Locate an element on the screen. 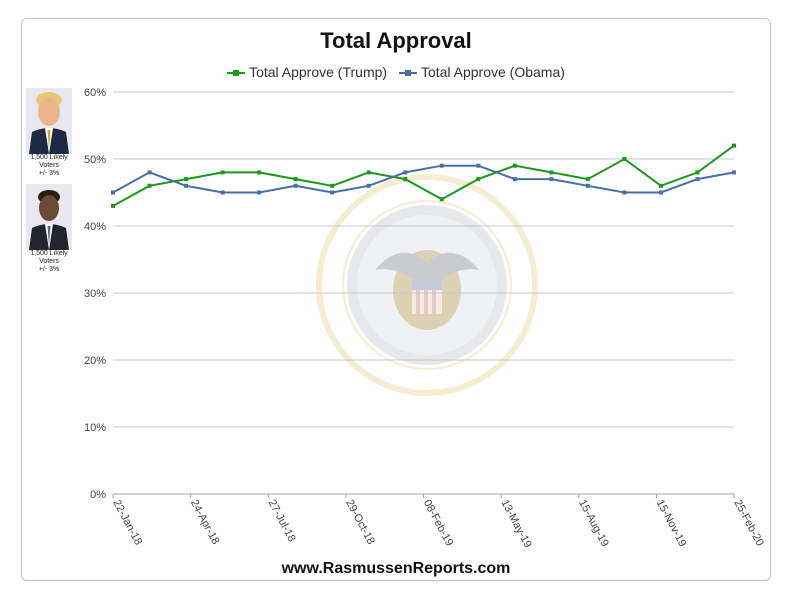  y-tick-label: 0% is located at coordinates (98, 495).